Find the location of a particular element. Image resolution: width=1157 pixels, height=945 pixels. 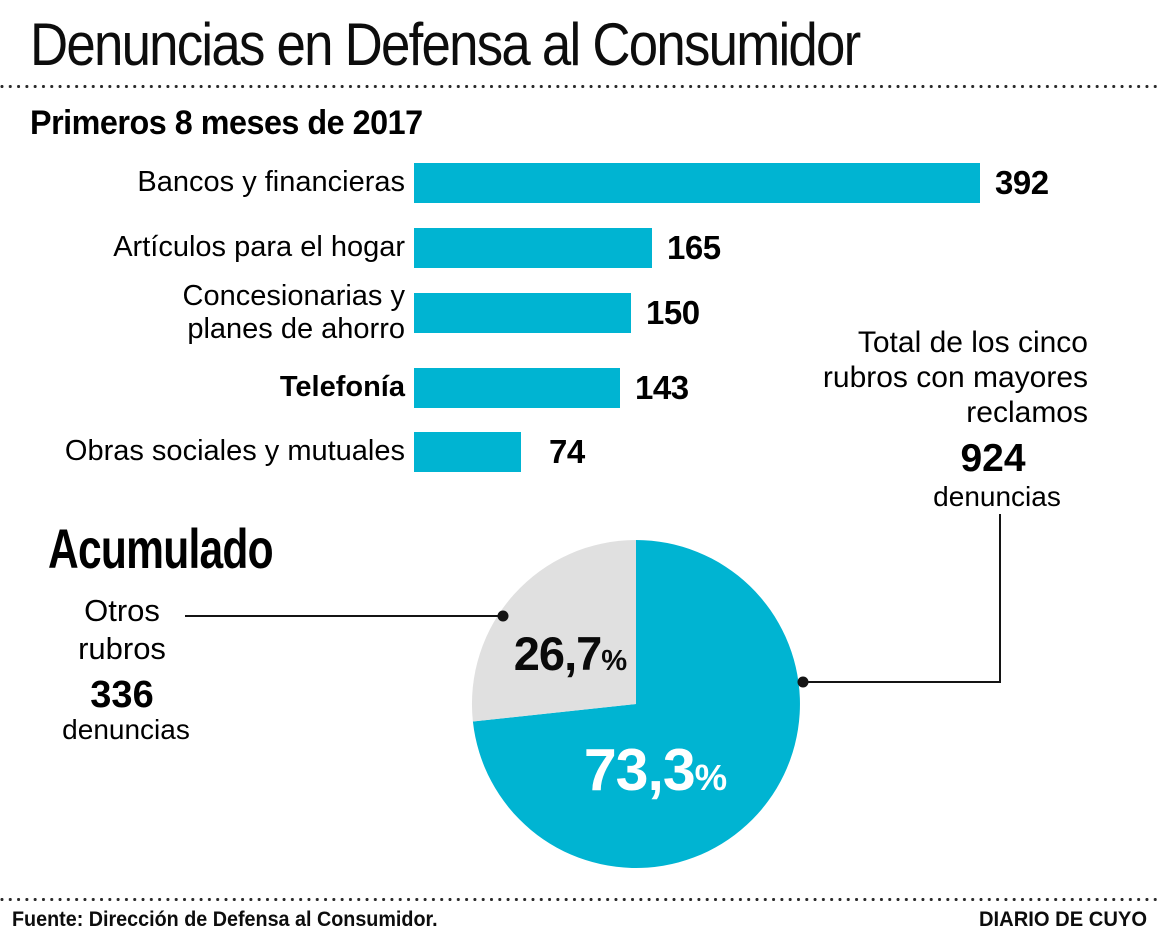

bar-row: Bancos y financieras 392 is located at coordinates (524, 183).